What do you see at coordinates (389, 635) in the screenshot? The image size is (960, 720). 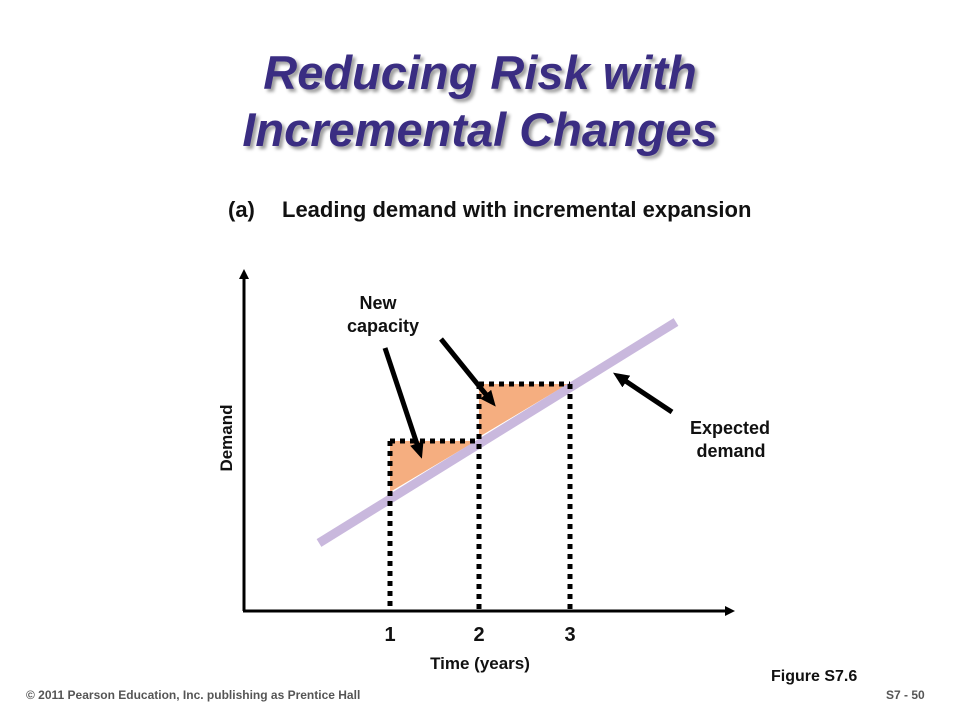 I see `x-tick-1: 1` at bounding box center [389, 635].